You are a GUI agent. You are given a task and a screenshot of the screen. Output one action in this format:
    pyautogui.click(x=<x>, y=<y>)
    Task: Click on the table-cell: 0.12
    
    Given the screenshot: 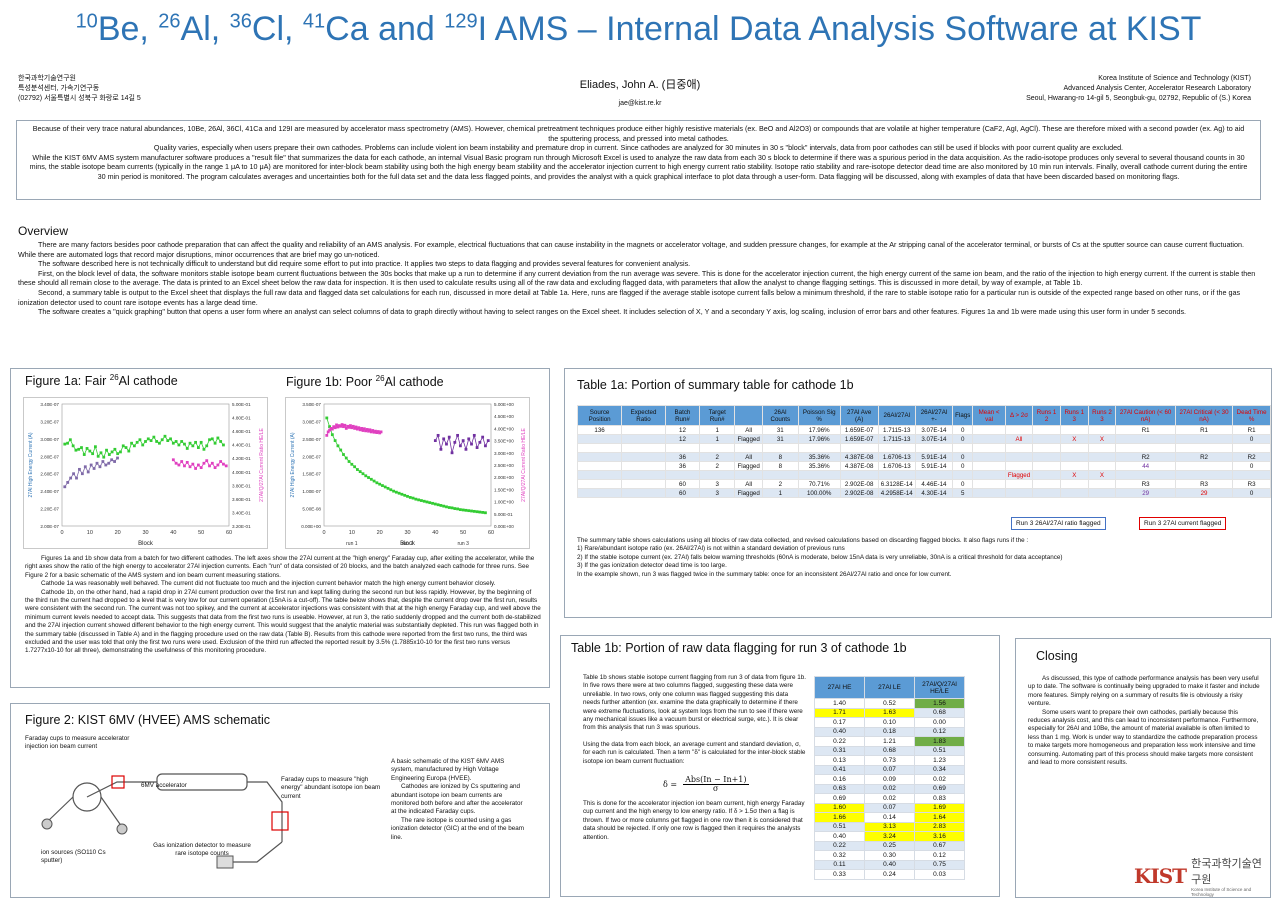 What is the action you would take?
    pyautogui.click(x=939, y=855)
    